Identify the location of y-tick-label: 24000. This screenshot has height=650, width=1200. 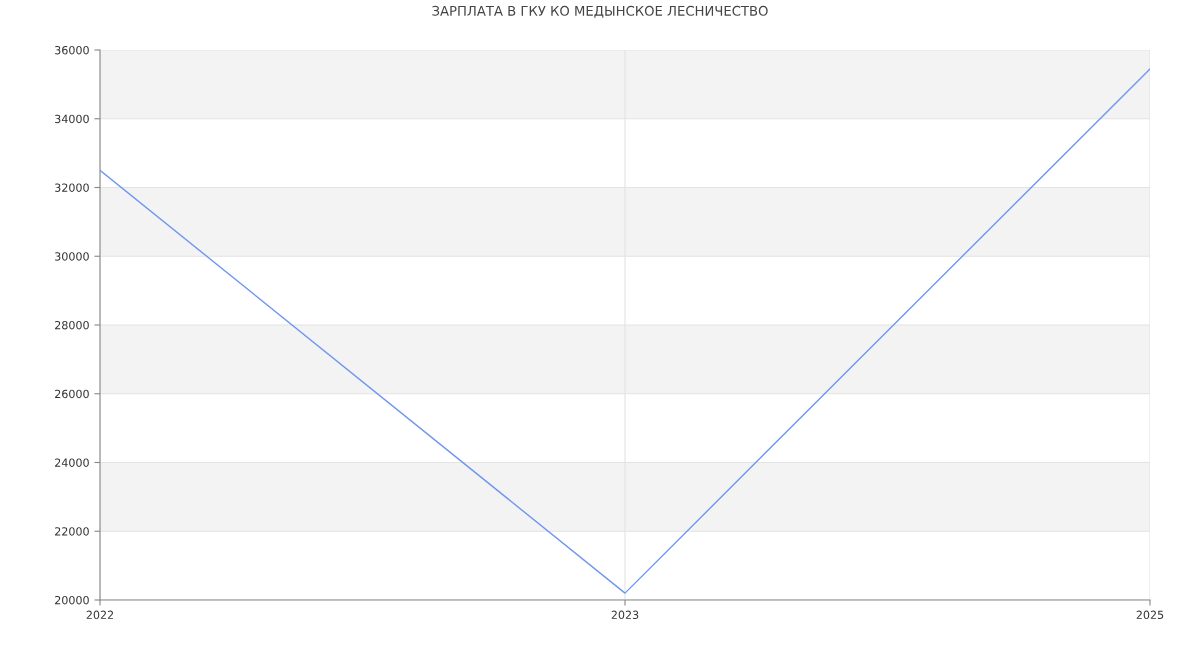
(72, 462).